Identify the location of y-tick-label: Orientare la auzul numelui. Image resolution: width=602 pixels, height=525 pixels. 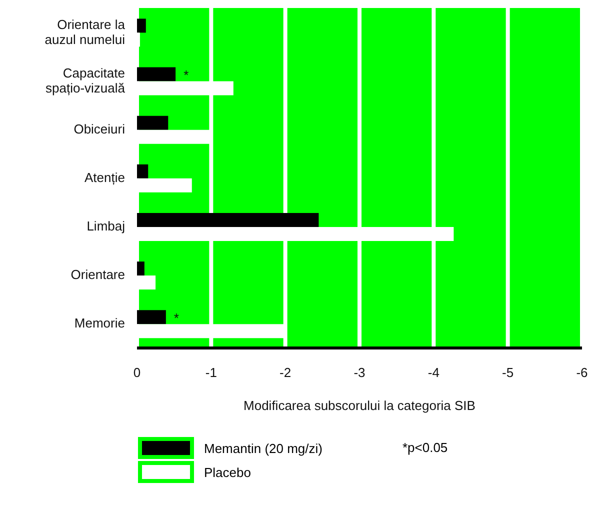
(85, 31).